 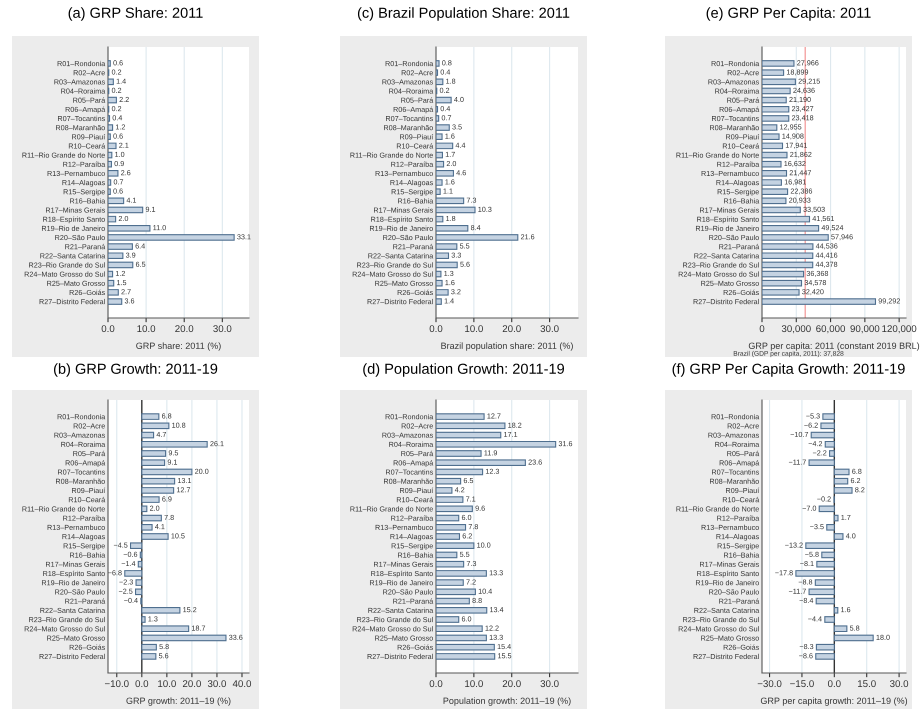 I want to click on x-tick-label: 40.0, so click(x=242, y=684).